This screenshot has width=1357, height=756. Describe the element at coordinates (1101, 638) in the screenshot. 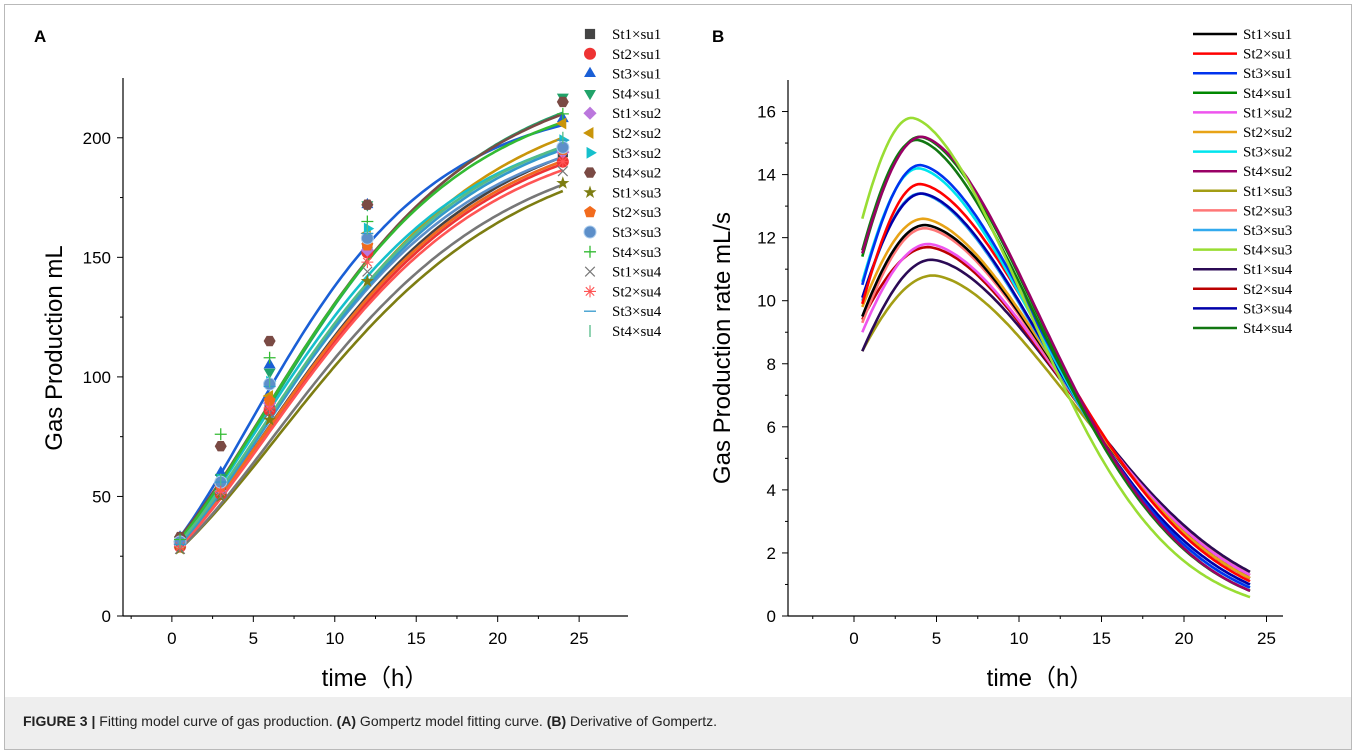

I see `x-tick-label: 15` at that location.